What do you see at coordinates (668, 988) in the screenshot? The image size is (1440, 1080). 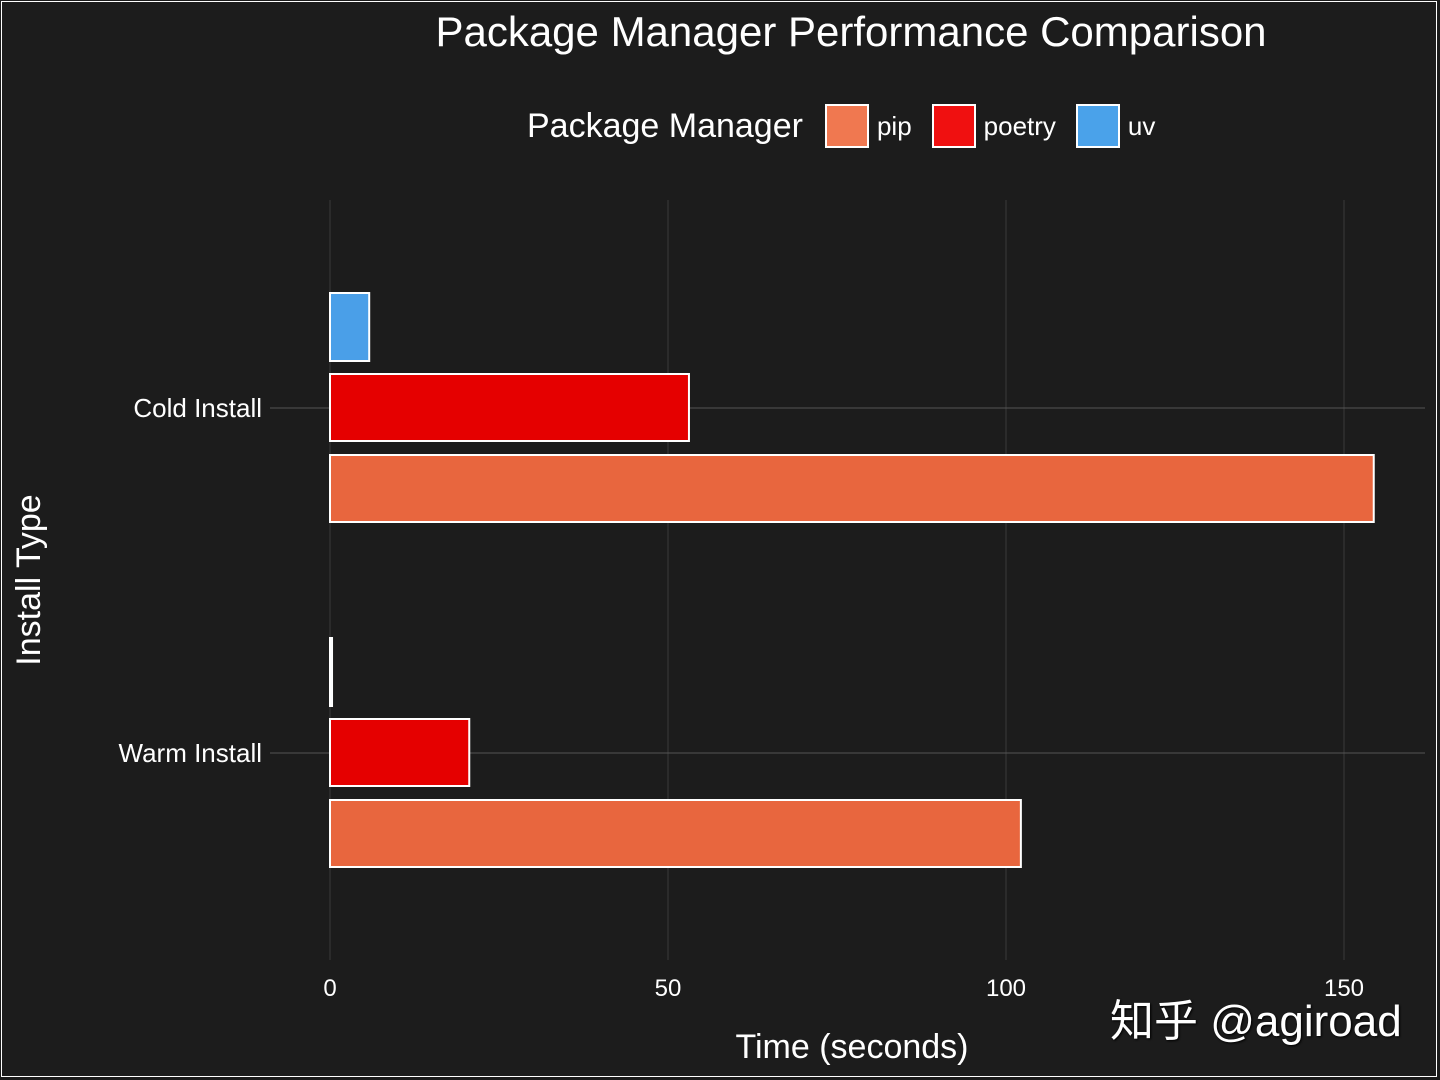 I see `x-tick-label: 50` at bounding box center [668, 988].